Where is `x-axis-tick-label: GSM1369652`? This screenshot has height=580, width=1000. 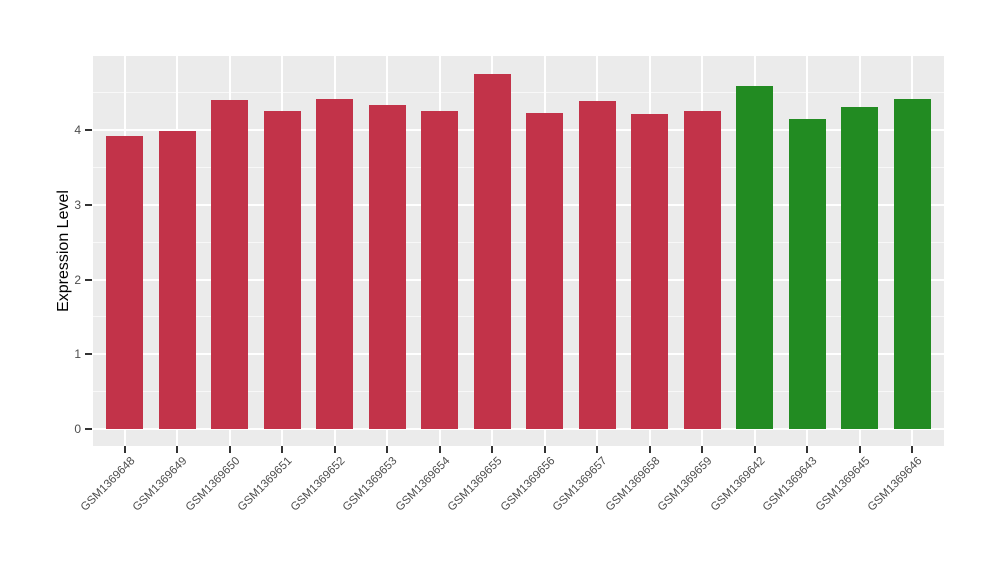
x-axis-tick-label: GSM1369652 is located at coordinates (317, 484).